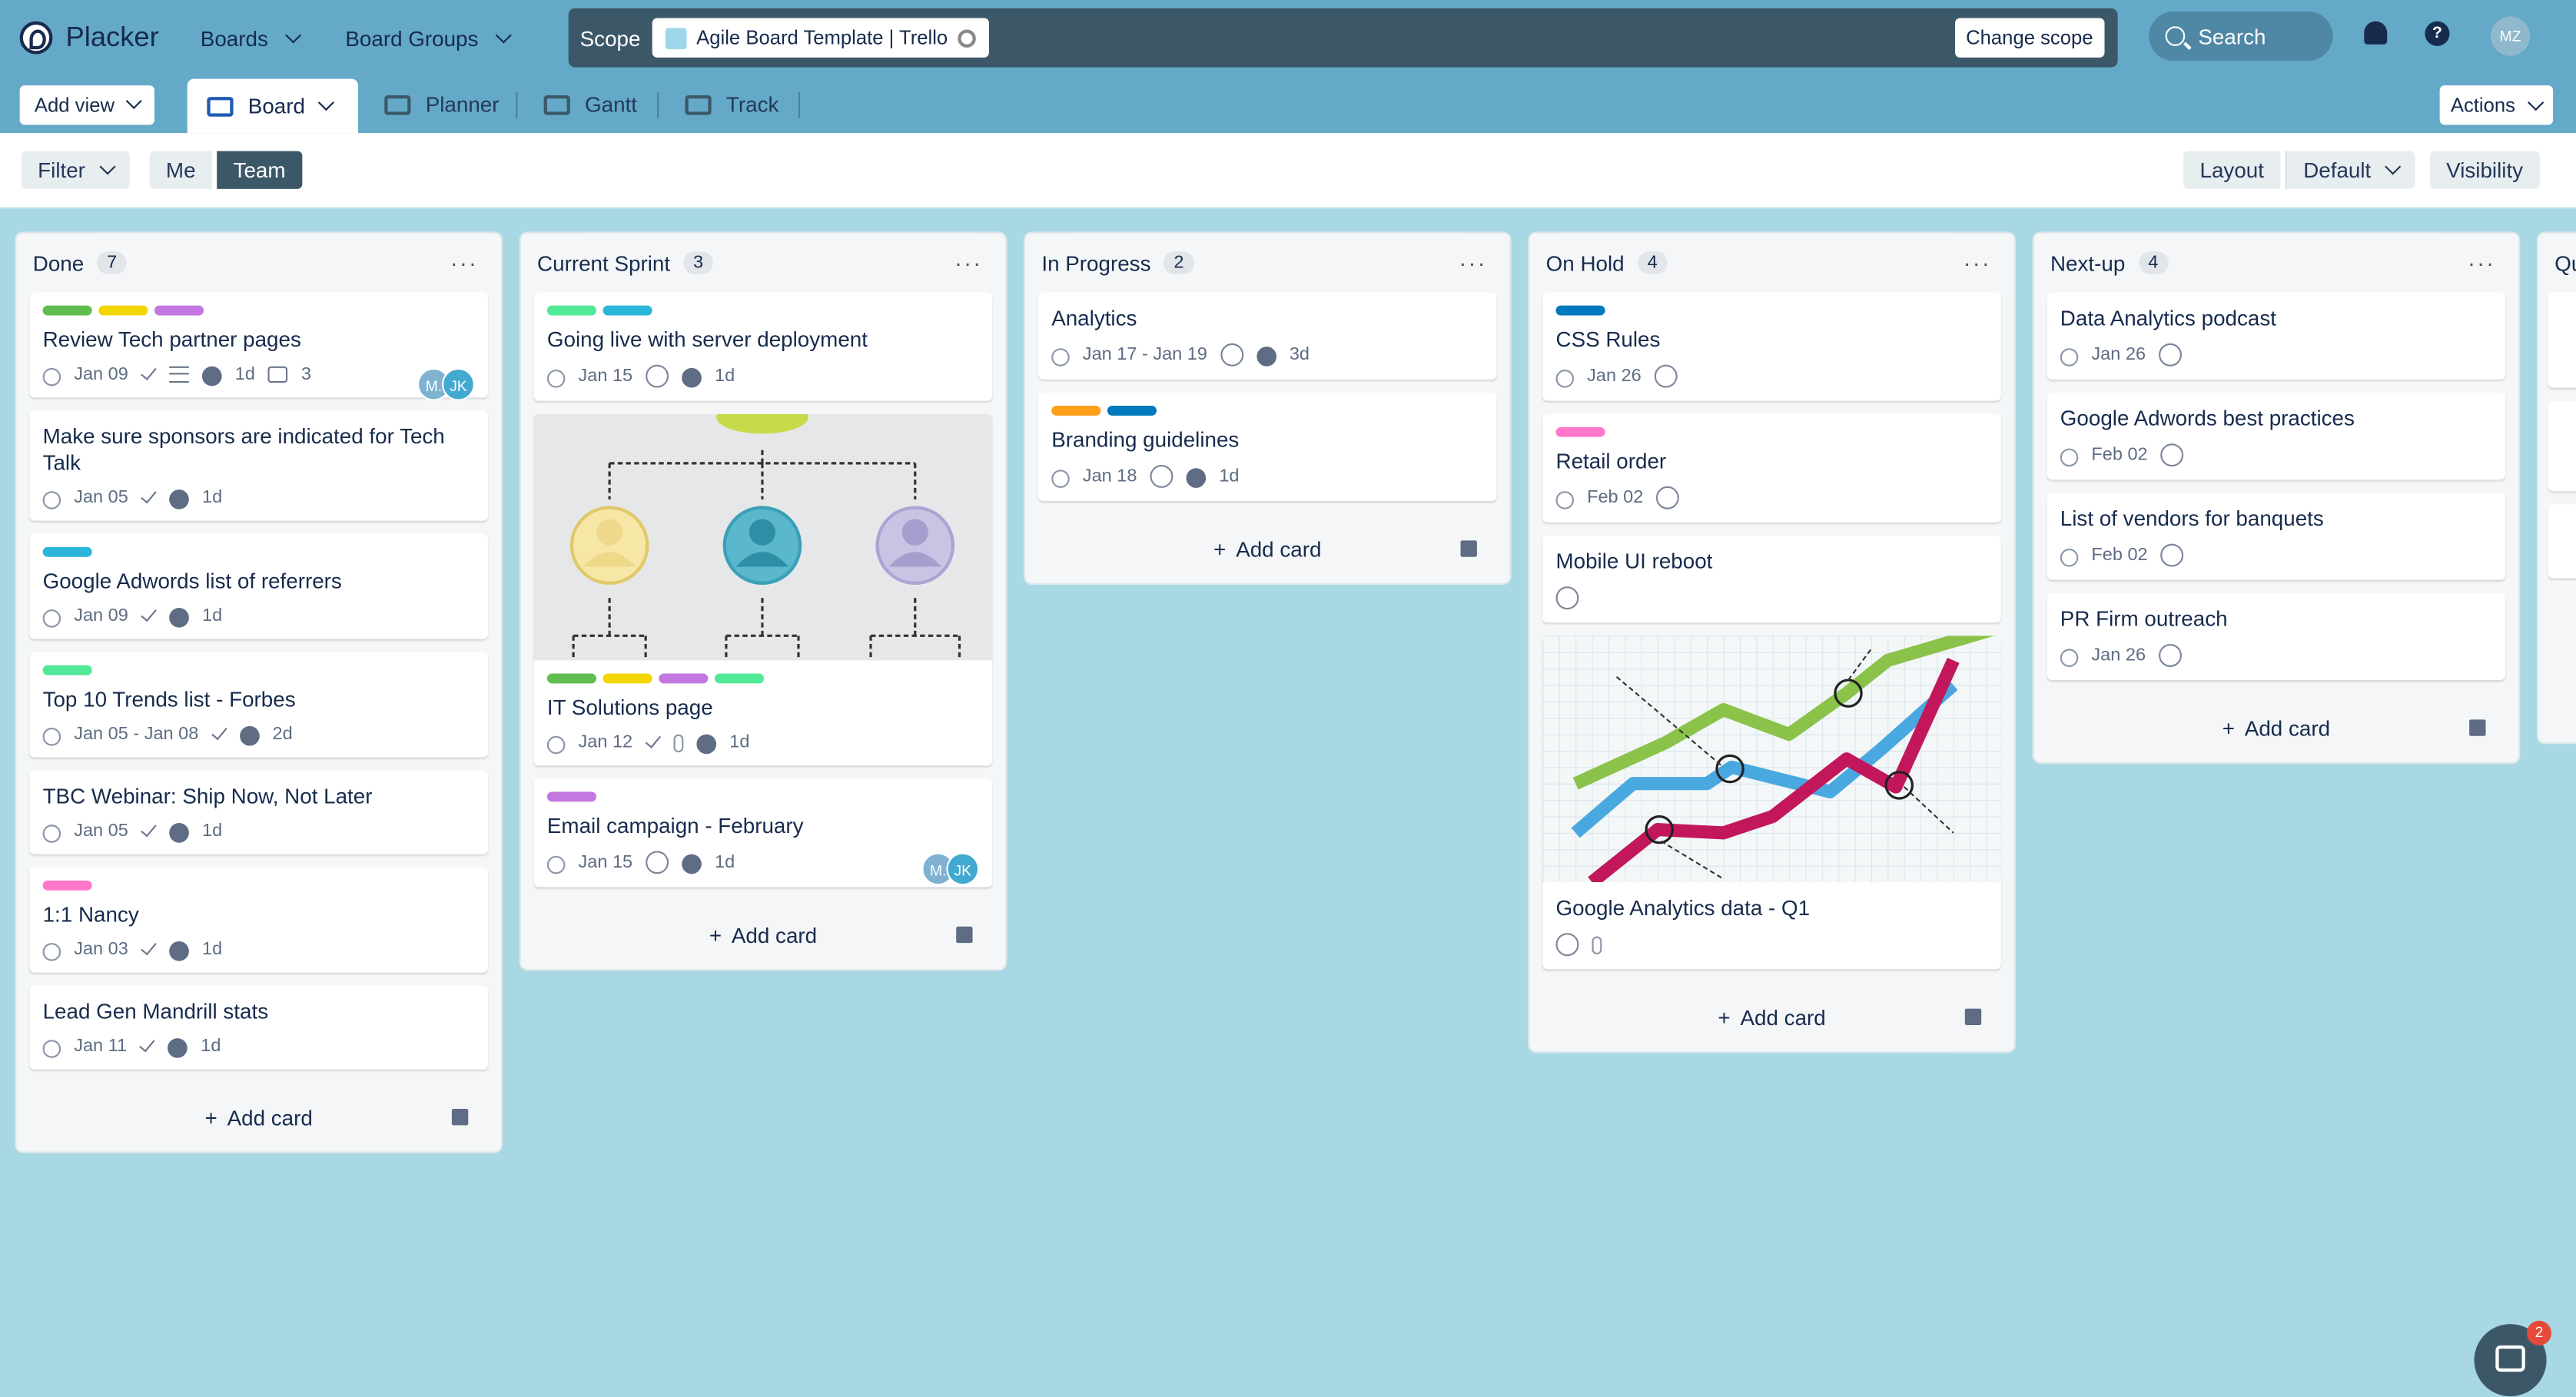 This screenshot has height=1397, width=2576. Describe the element at coordinates (1771, 263) in the screenshot. I see `list-header: On Hold 4 ···` at that location.